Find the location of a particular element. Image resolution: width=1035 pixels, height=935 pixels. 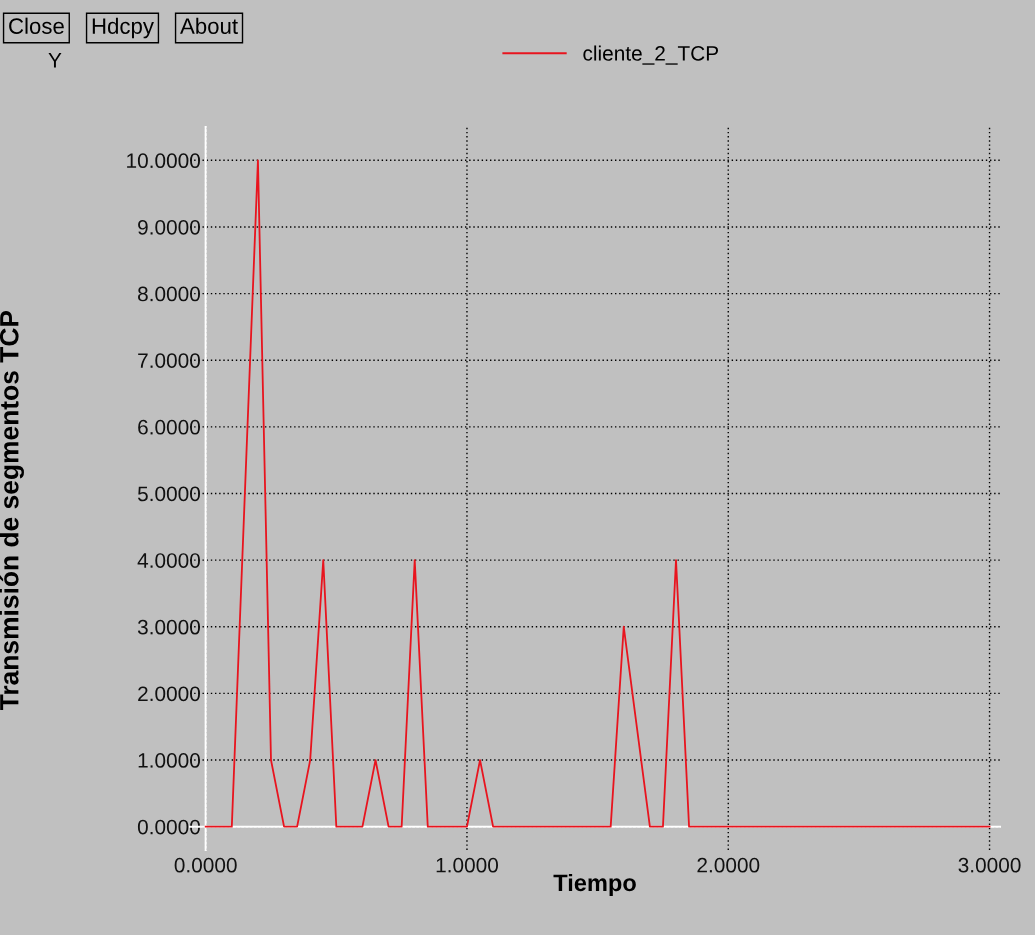

y-axis-title: Transmisión de segmentos TCP is located at coordinates (12, 510).